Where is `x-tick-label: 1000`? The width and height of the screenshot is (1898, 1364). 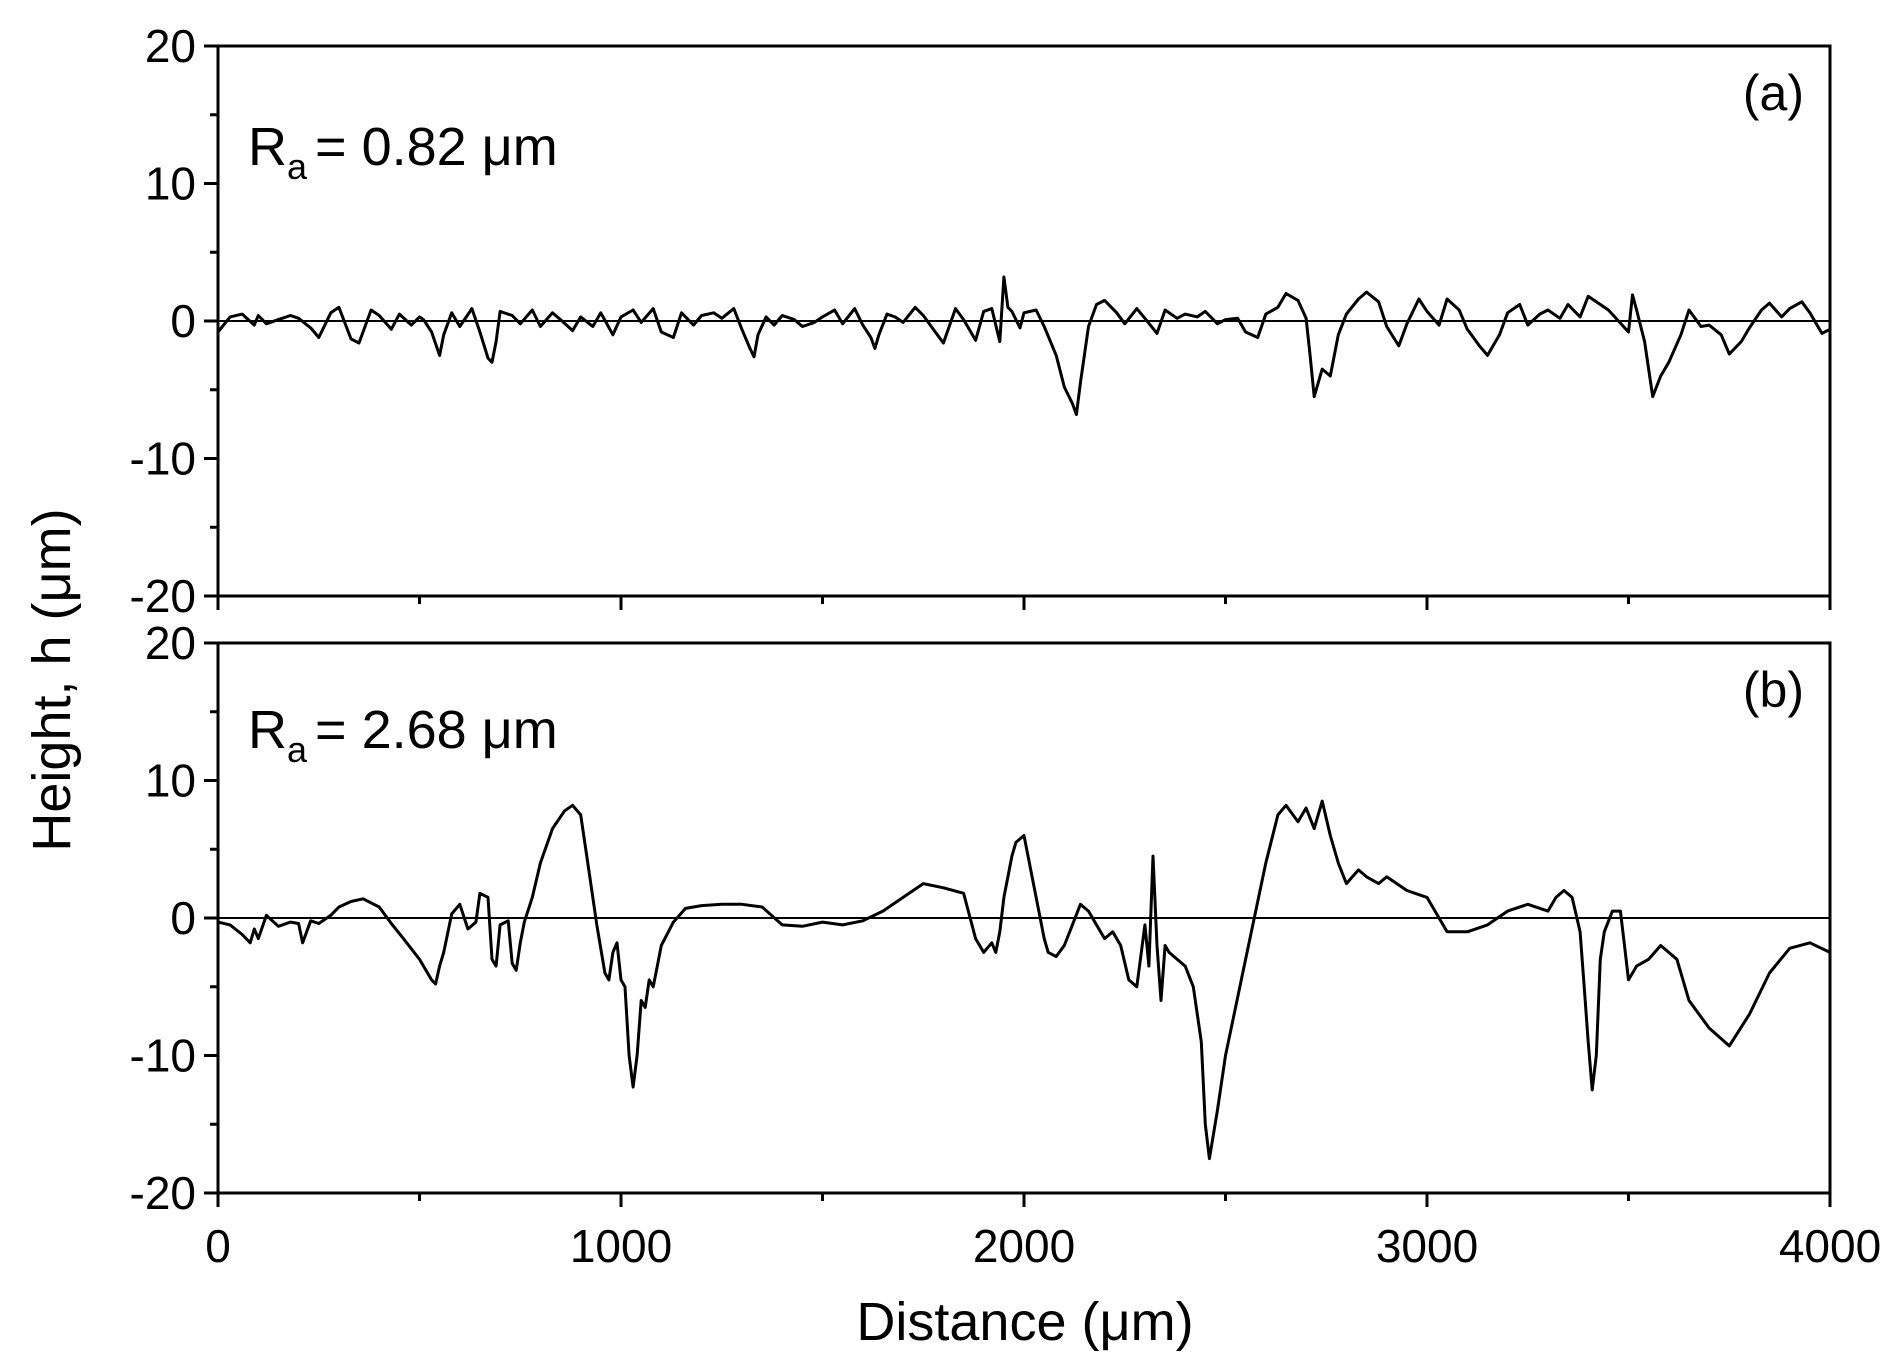
x-tick-label: 1000 is located at coordinates (621, 1246).